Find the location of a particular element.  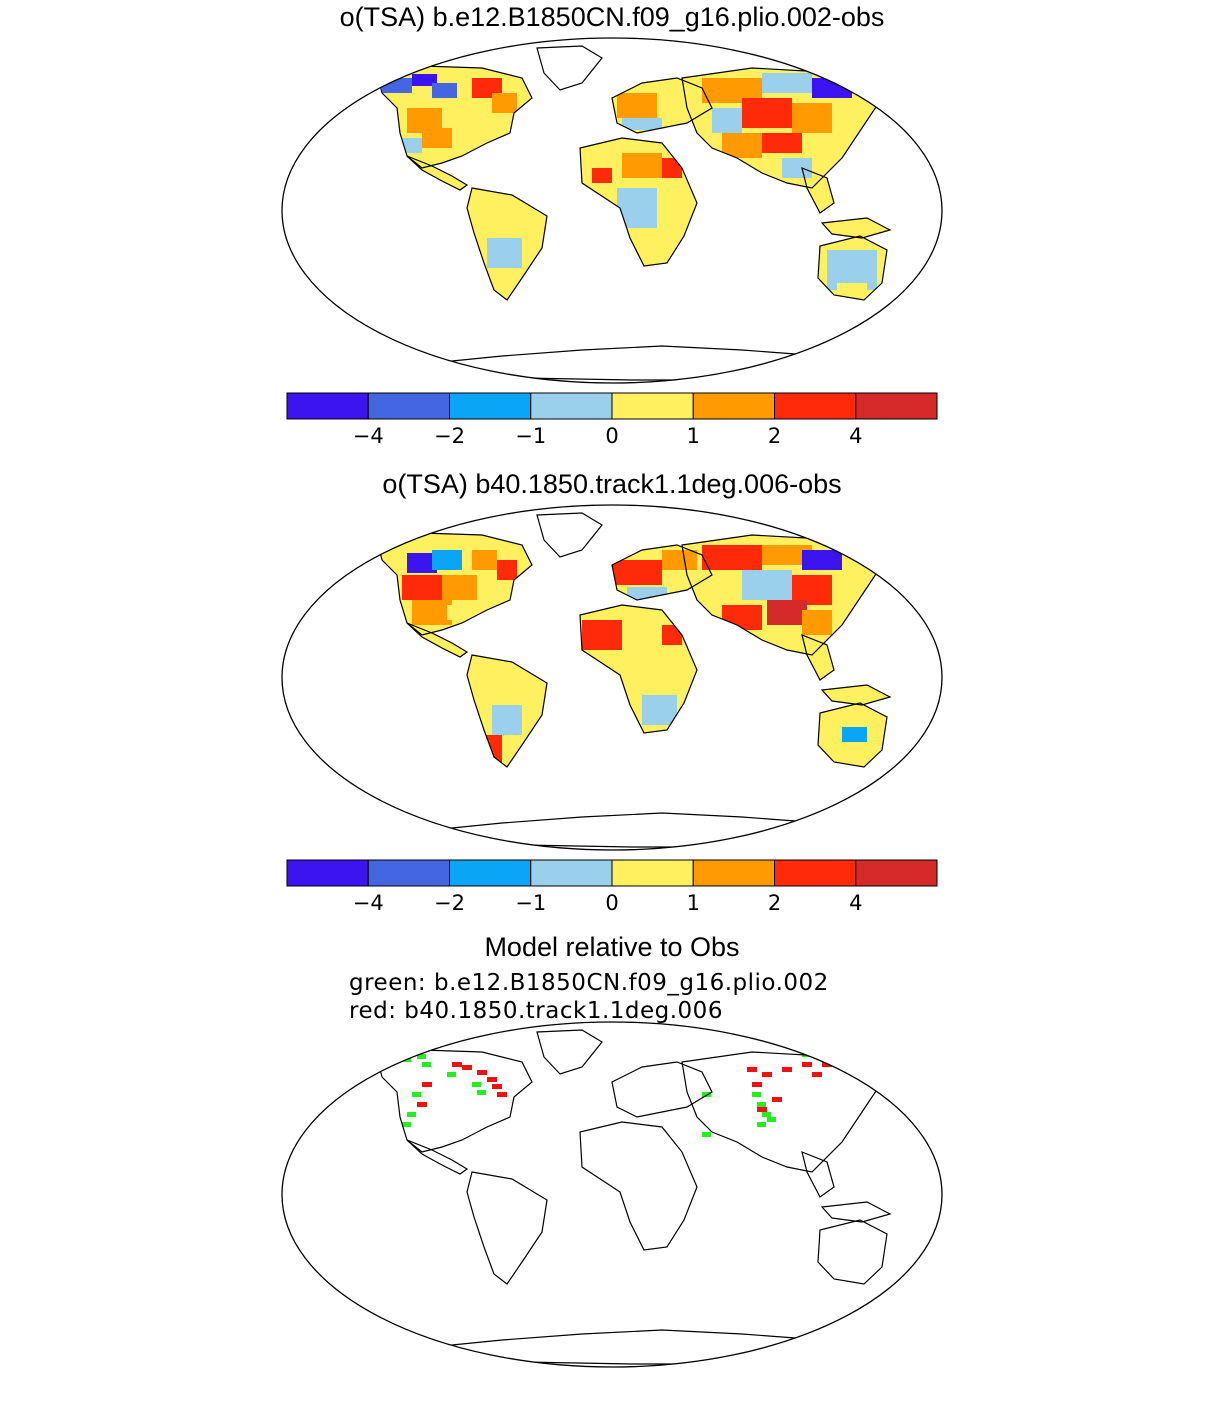

colorbar-tick-label: −1 is located at coordinates (530, 903).